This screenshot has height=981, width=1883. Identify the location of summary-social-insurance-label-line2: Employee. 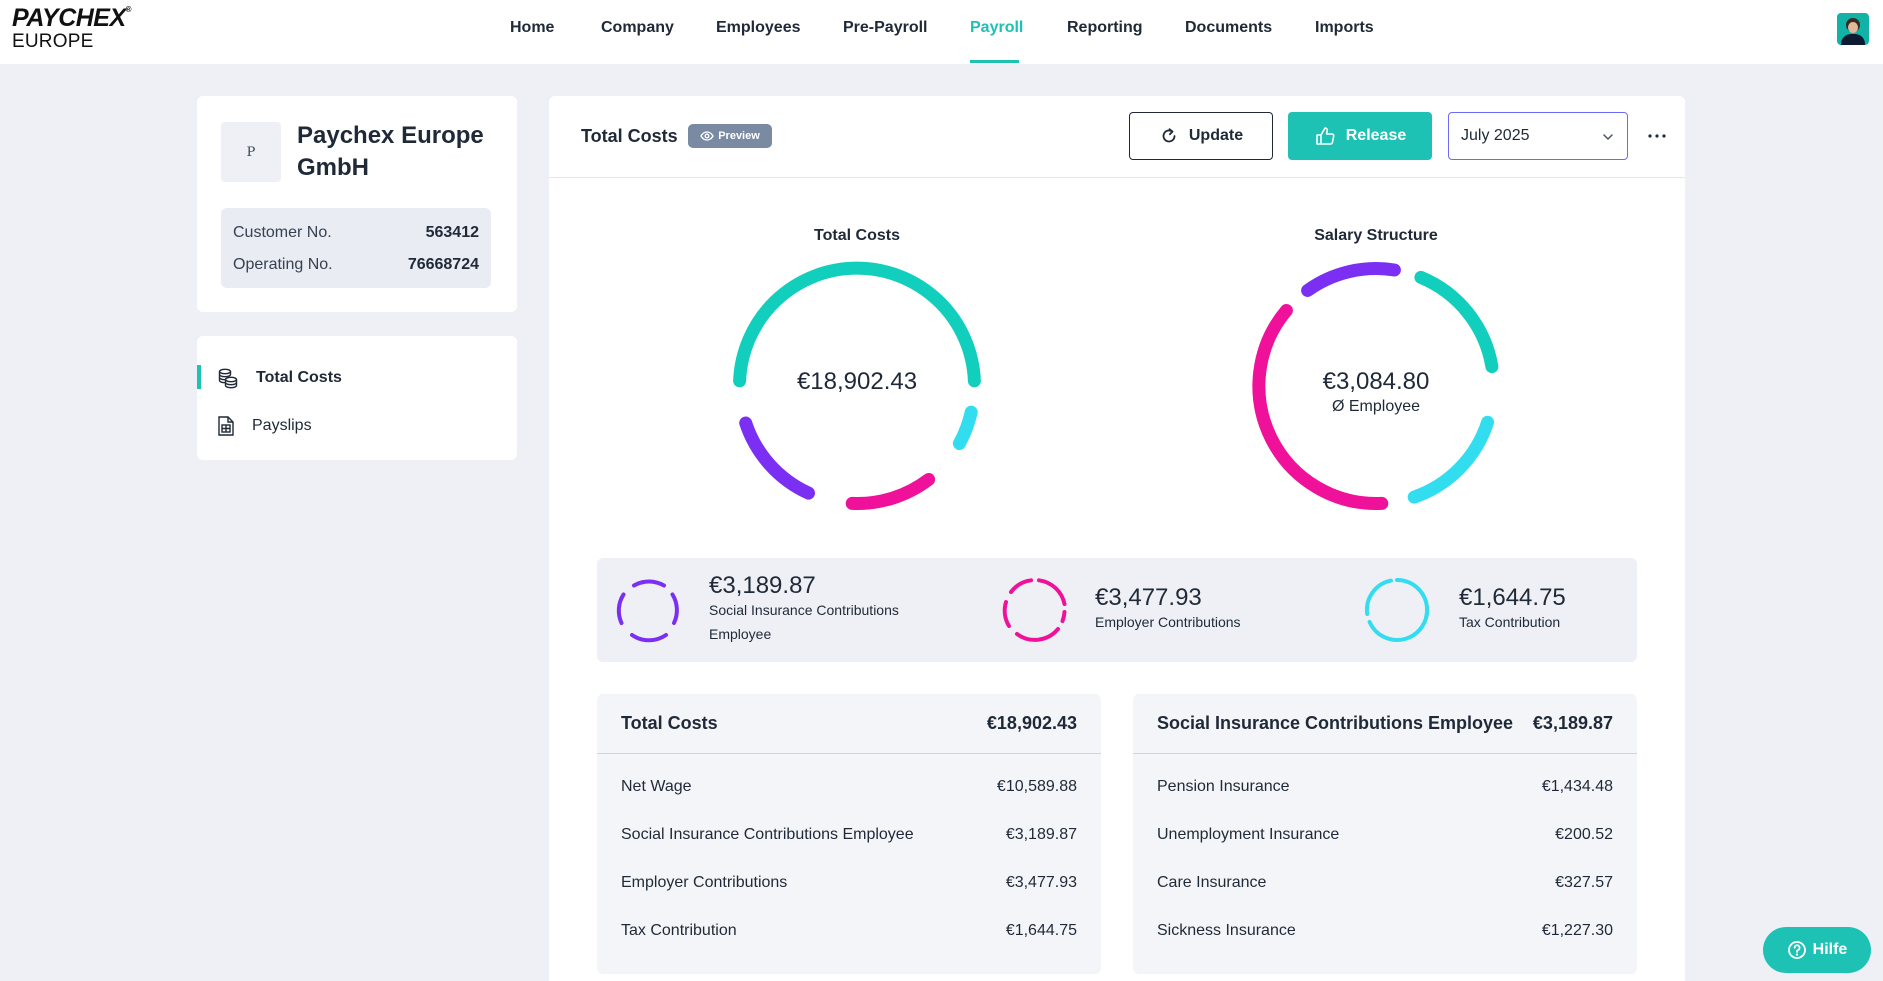
(740, 634).